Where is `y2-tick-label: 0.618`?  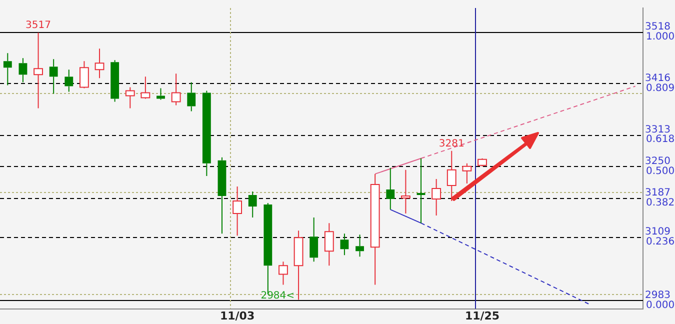
y2-tick-label: 0.618 is located at coordinates (660, 140).